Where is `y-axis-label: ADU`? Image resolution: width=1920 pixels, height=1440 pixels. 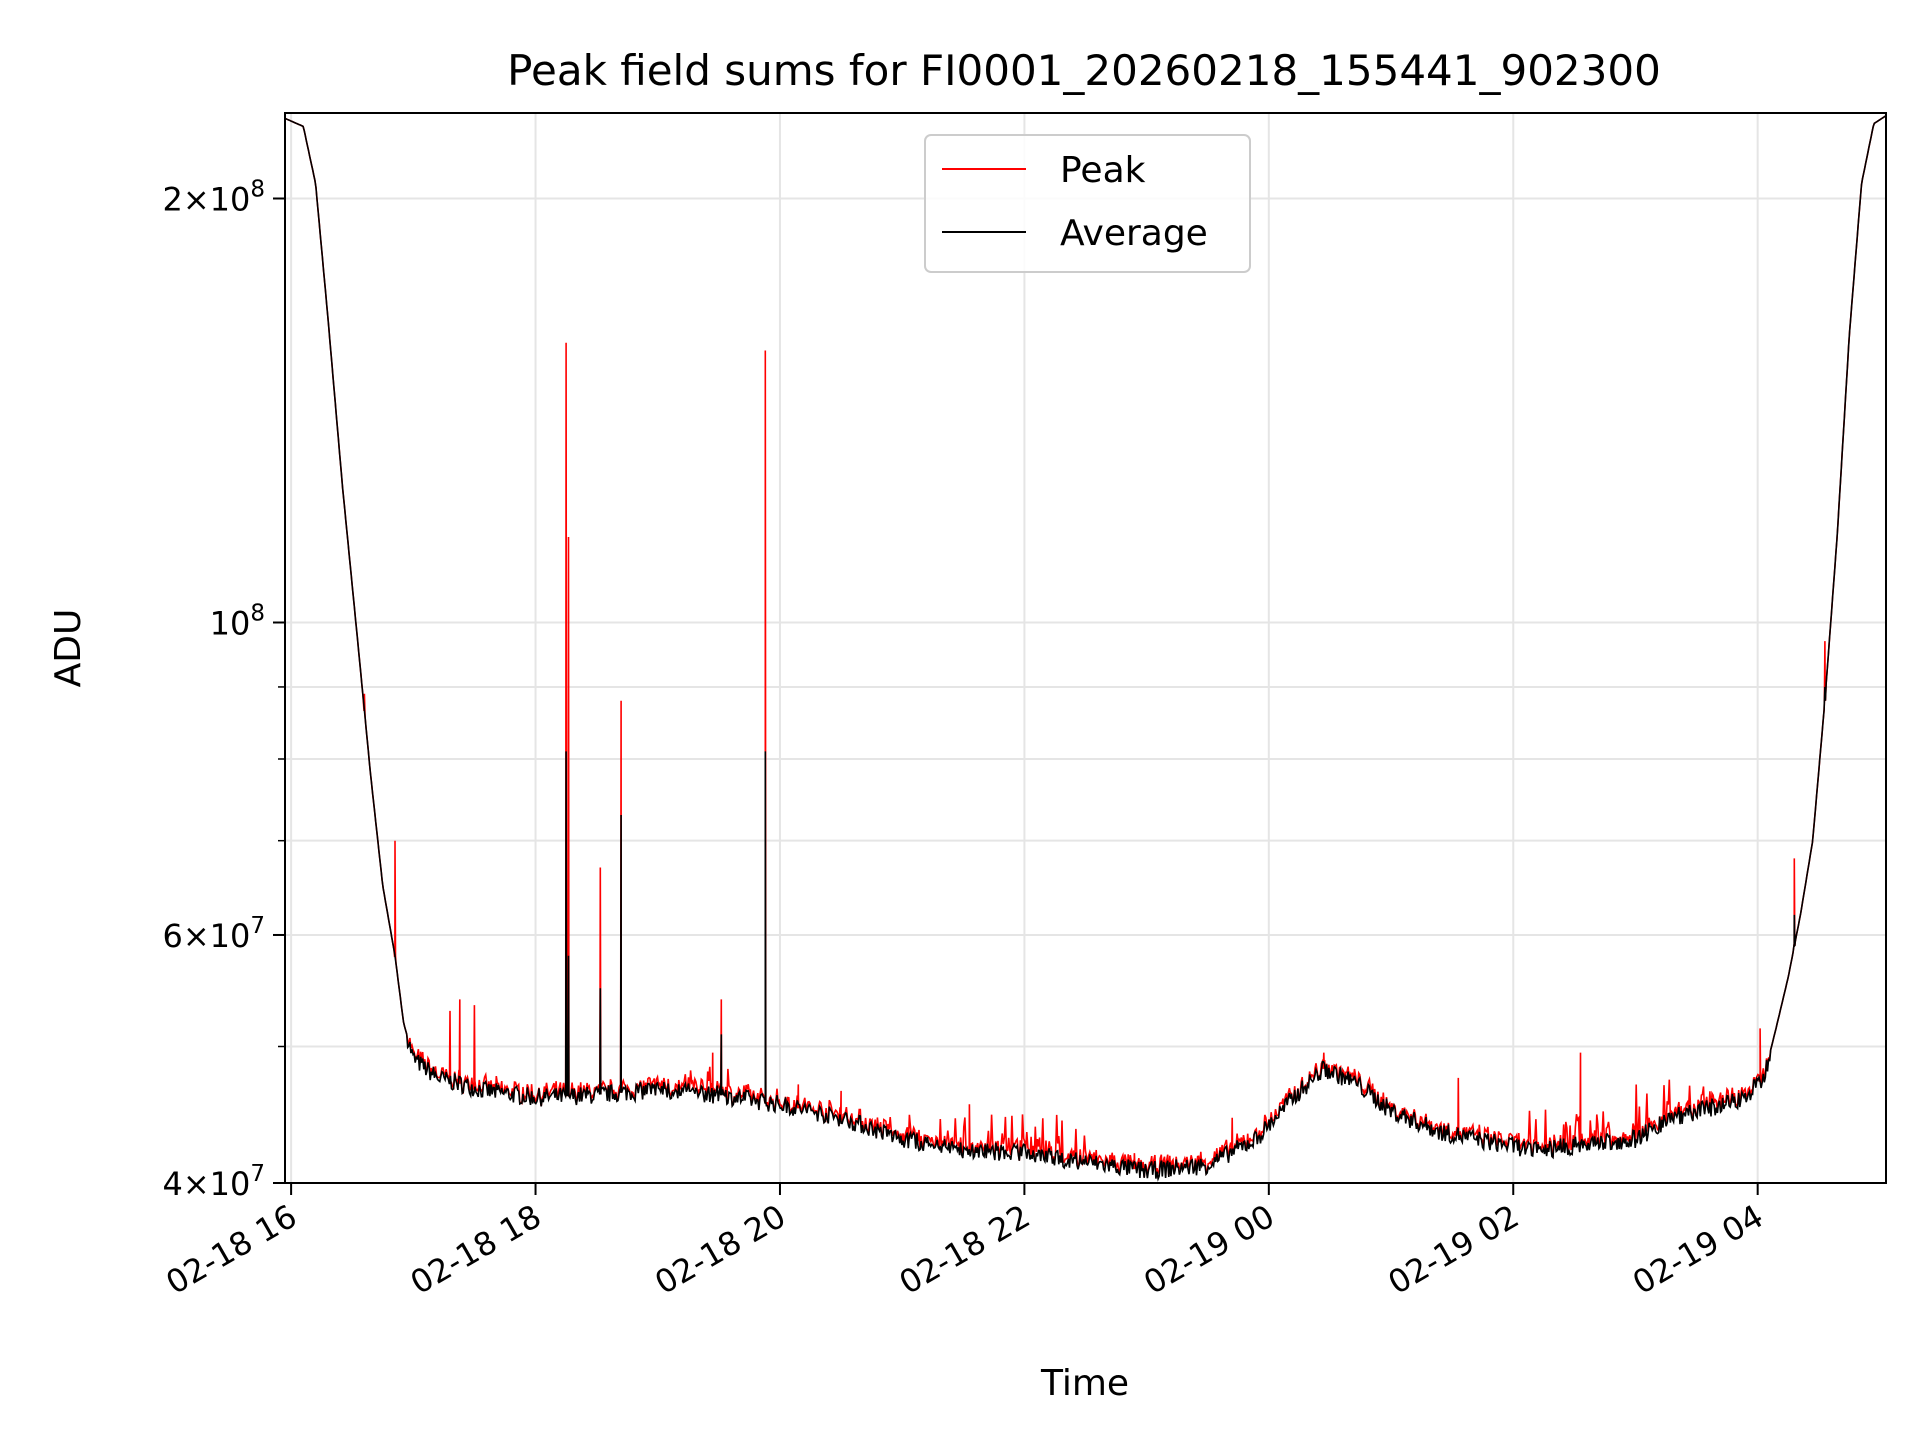
y-axis-label: ADU is located at coordinates (68, 648).